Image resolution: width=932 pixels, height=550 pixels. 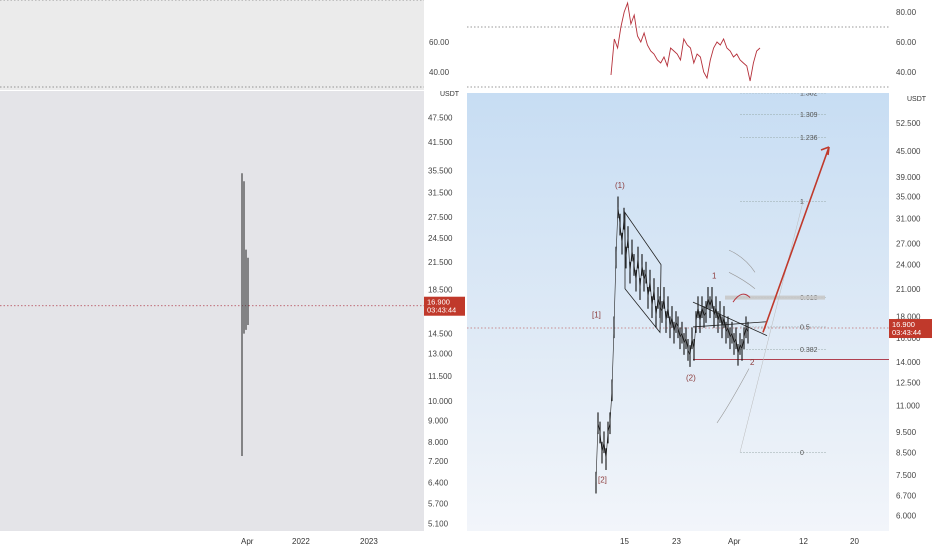 What do you see at coordinates (803, 541) in the screenshot?
I see `right-x-tick-3: 12` at bounding box center [803, 541].